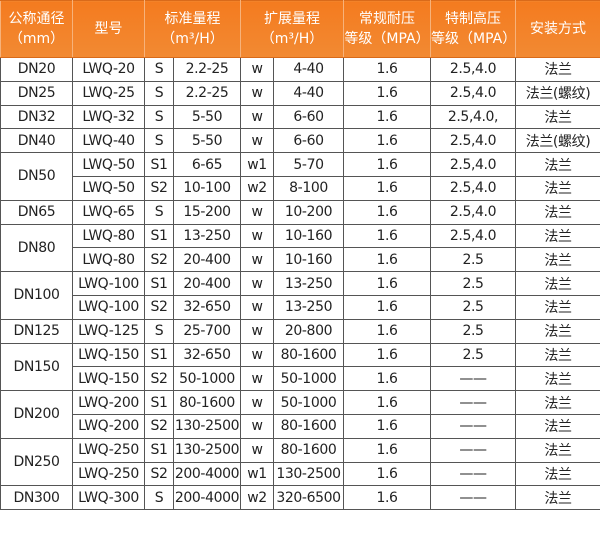 Image resolution: width=600 pixels, height=535 pixels. What do you see at coordinates (36, 141) in the screenshot?
I see `cell-diameter: DN40` at bounding box center [36, 141].